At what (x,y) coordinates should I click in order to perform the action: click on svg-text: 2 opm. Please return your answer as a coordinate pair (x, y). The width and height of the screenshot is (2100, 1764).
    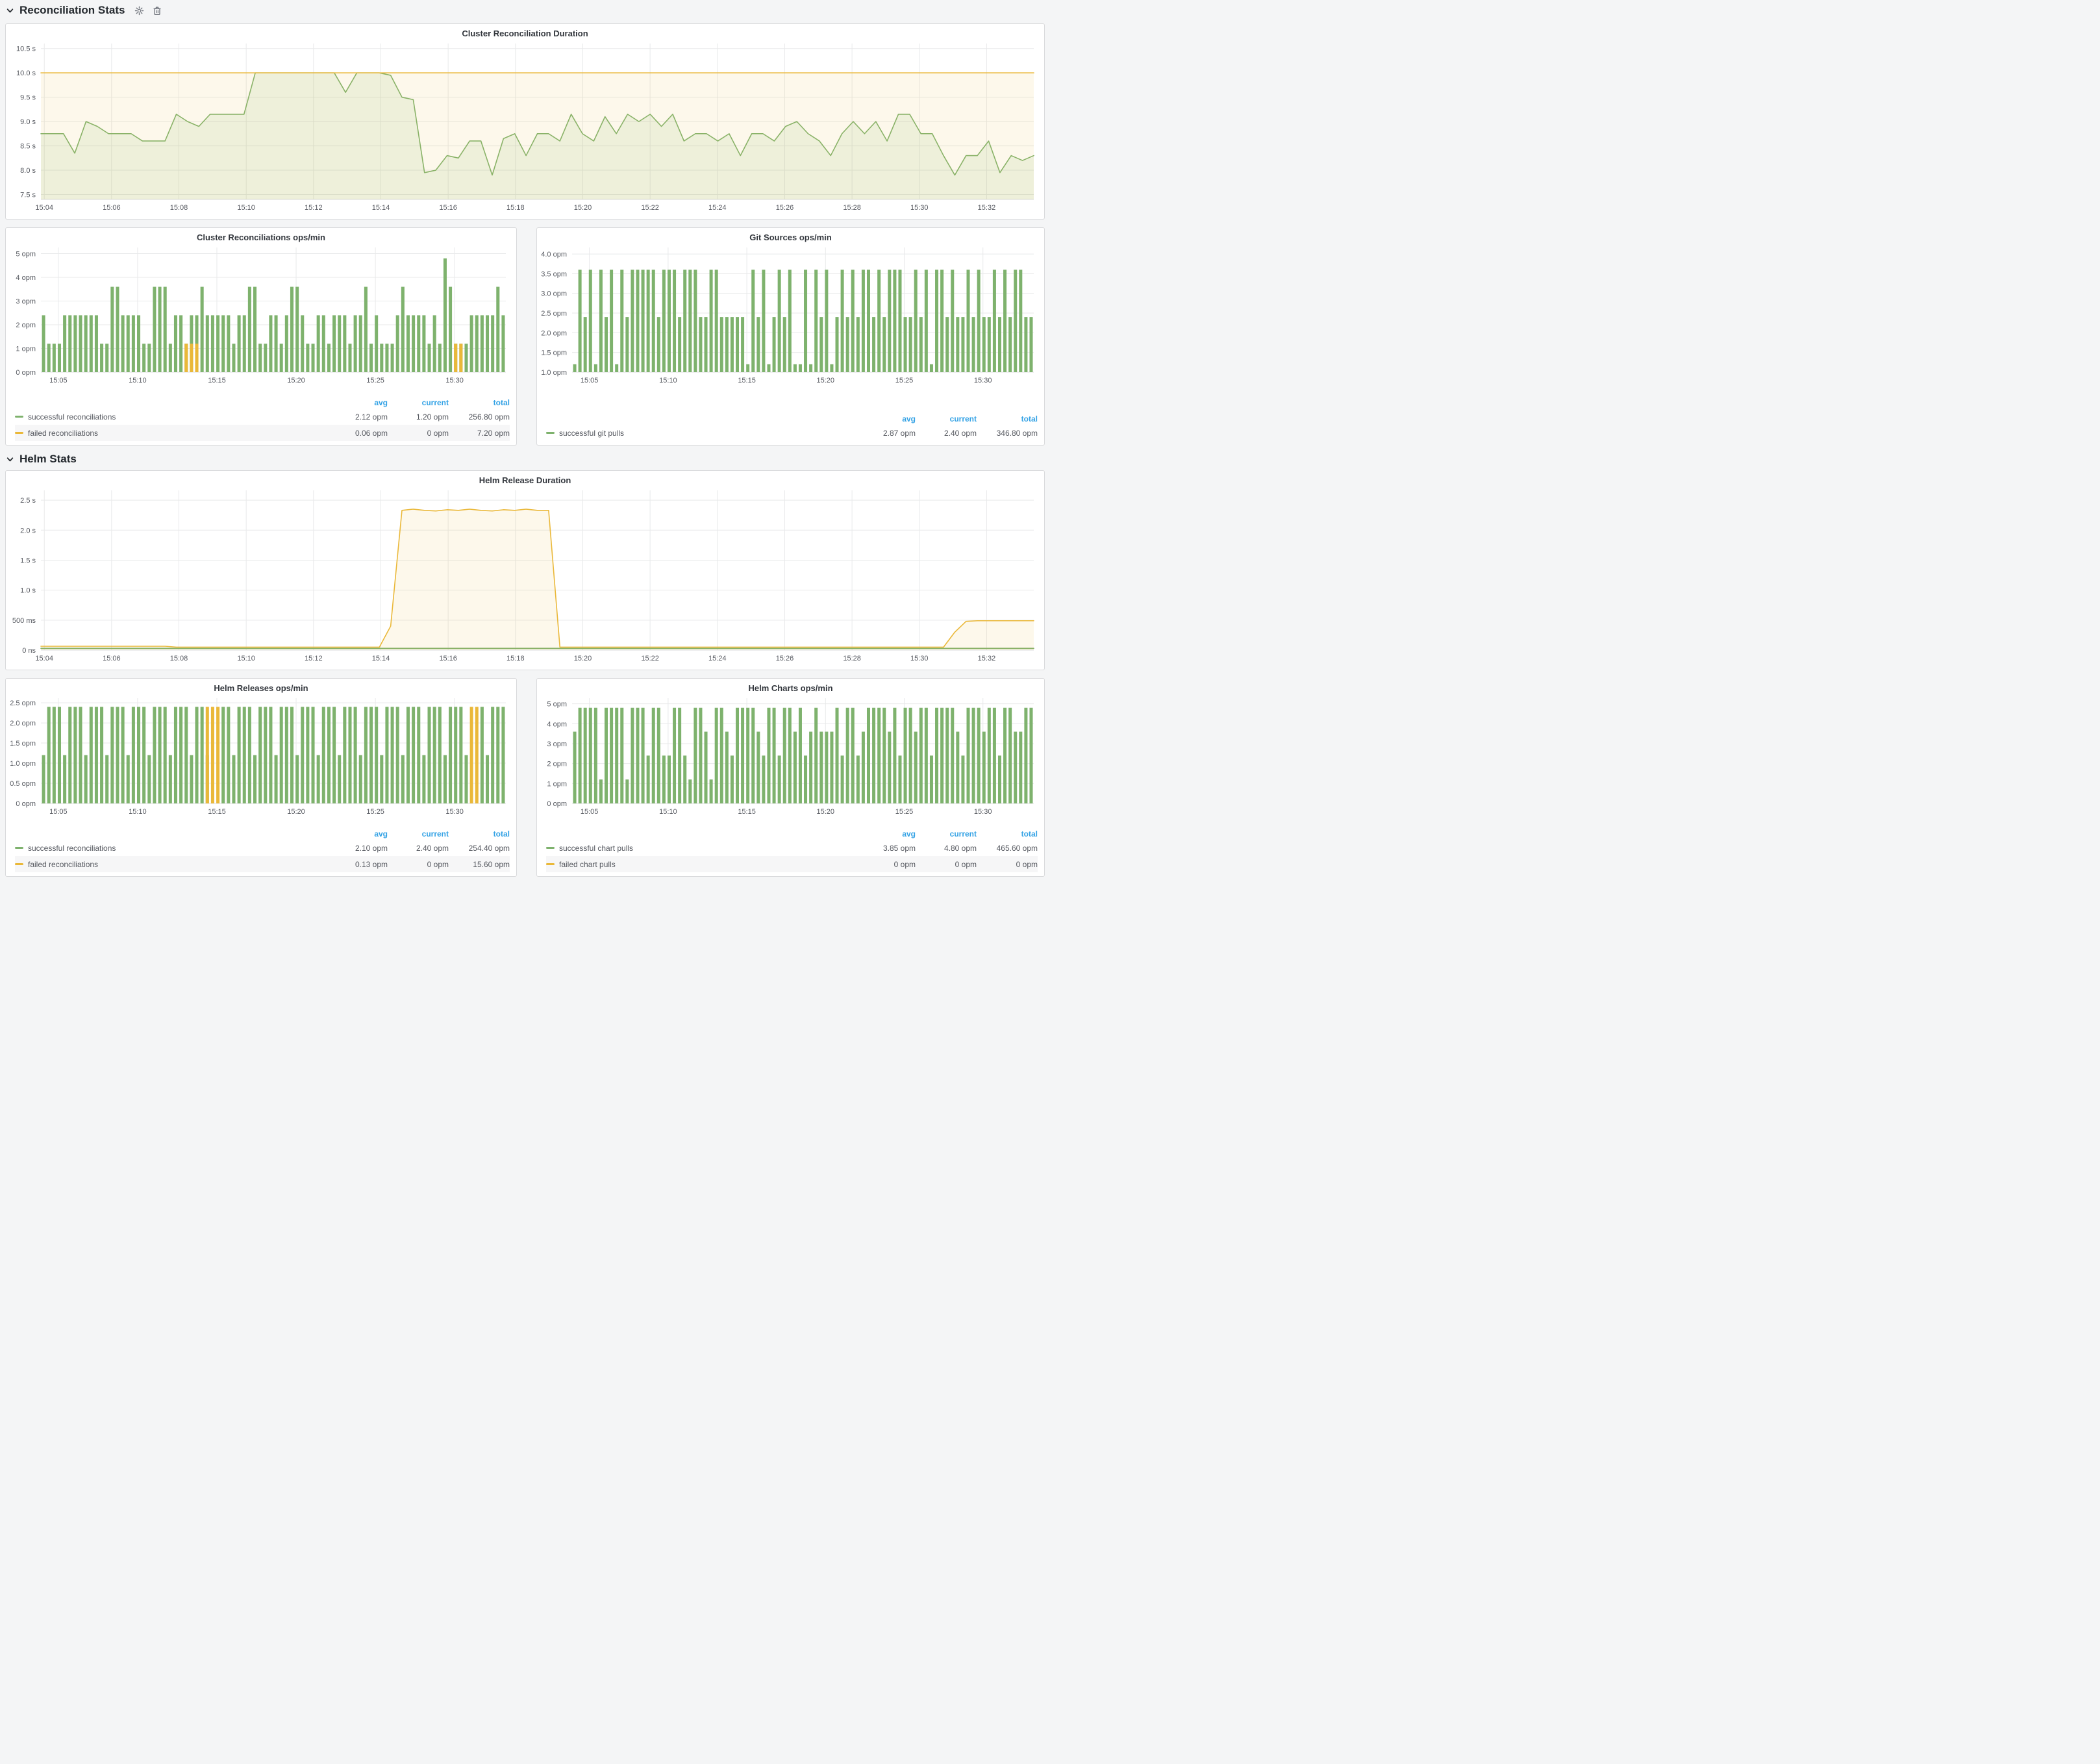
    Looking at the image, I should click on (557, 765).